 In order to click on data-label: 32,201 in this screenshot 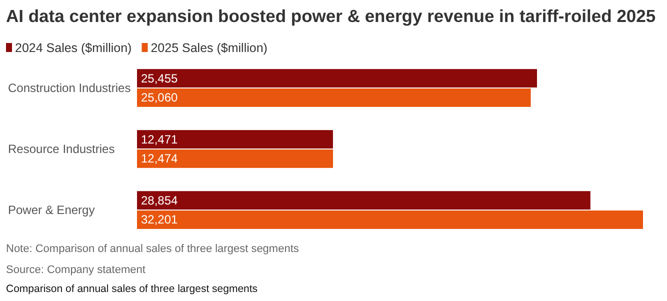, I will do `click(159, 219)`.